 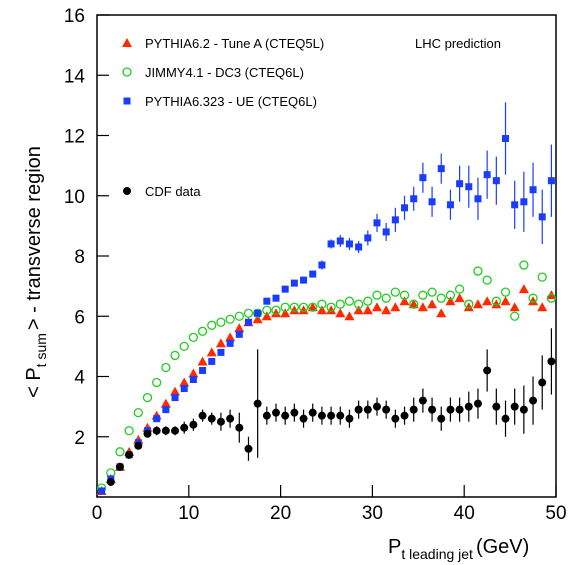 What do you see at coordinates (79, 378) in the screenshot?
I see `y-tick-label: 4` at bounding box center [79, 378].